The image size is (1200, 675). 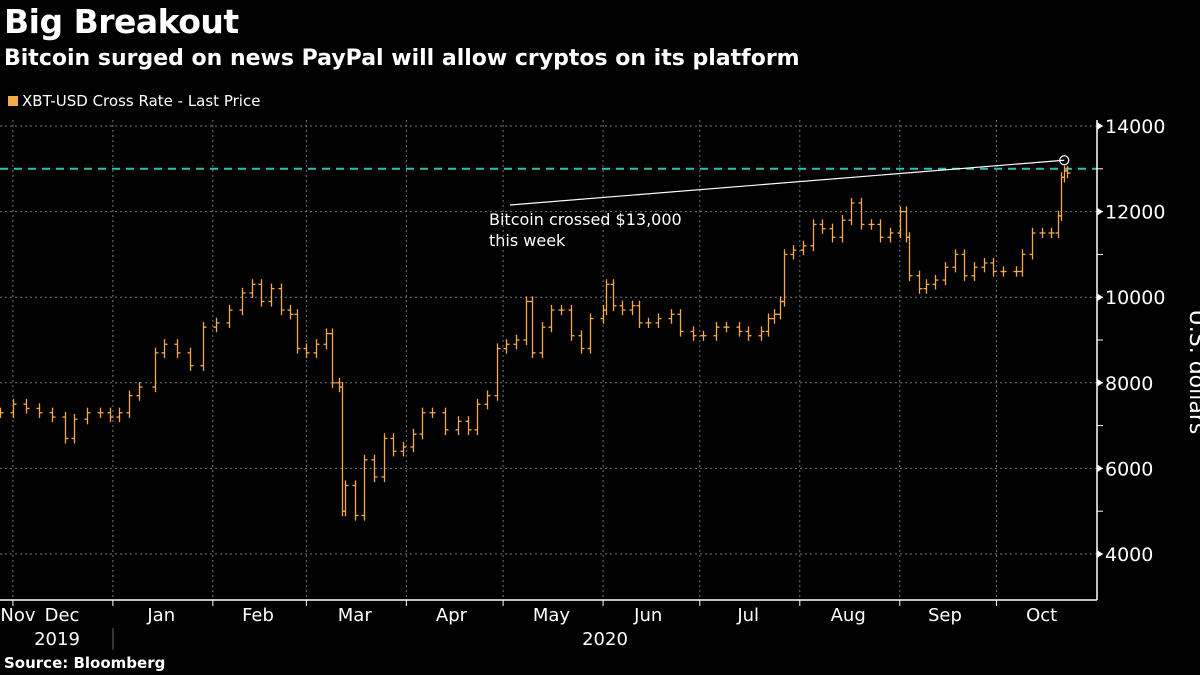 I want to click on x-tick-label: Jan, so click(x=160, y=615).